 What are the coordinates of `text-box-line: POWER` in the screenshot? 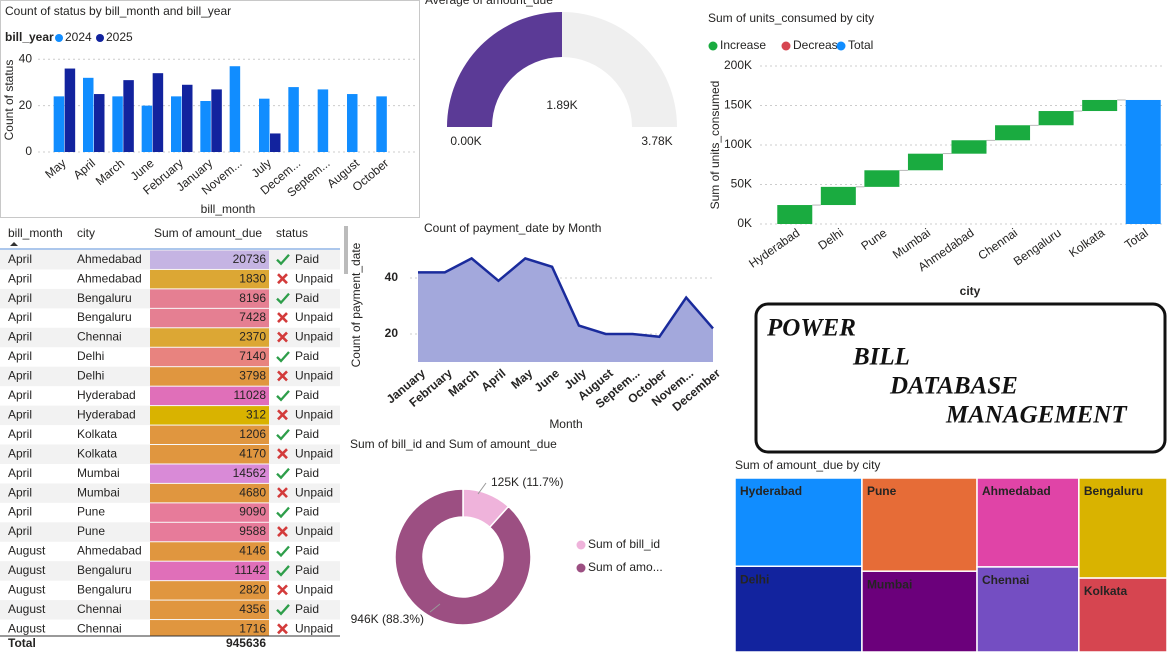 It's located at (811, 328).